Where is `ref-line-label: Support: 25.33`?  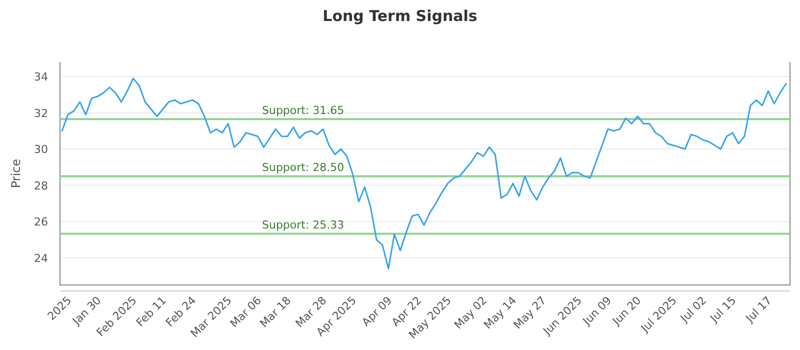
ref-line-label: Support: 25.33 is located at coordinates (303, 225).